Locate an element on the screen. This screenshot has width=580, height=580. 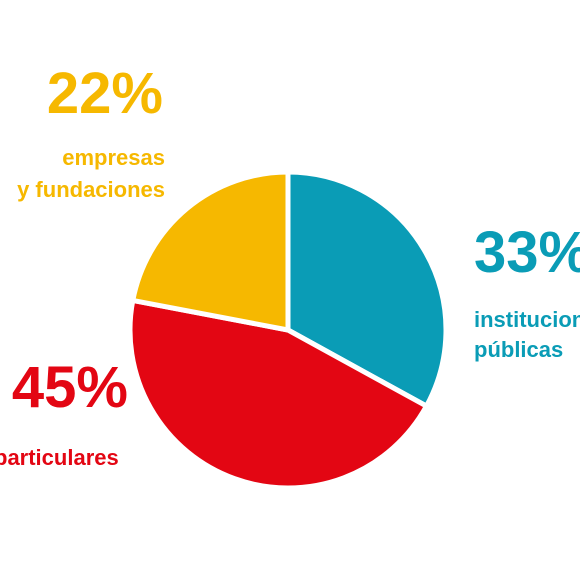
category-label: institucionespúblicas is located at coordinates (527, 334).